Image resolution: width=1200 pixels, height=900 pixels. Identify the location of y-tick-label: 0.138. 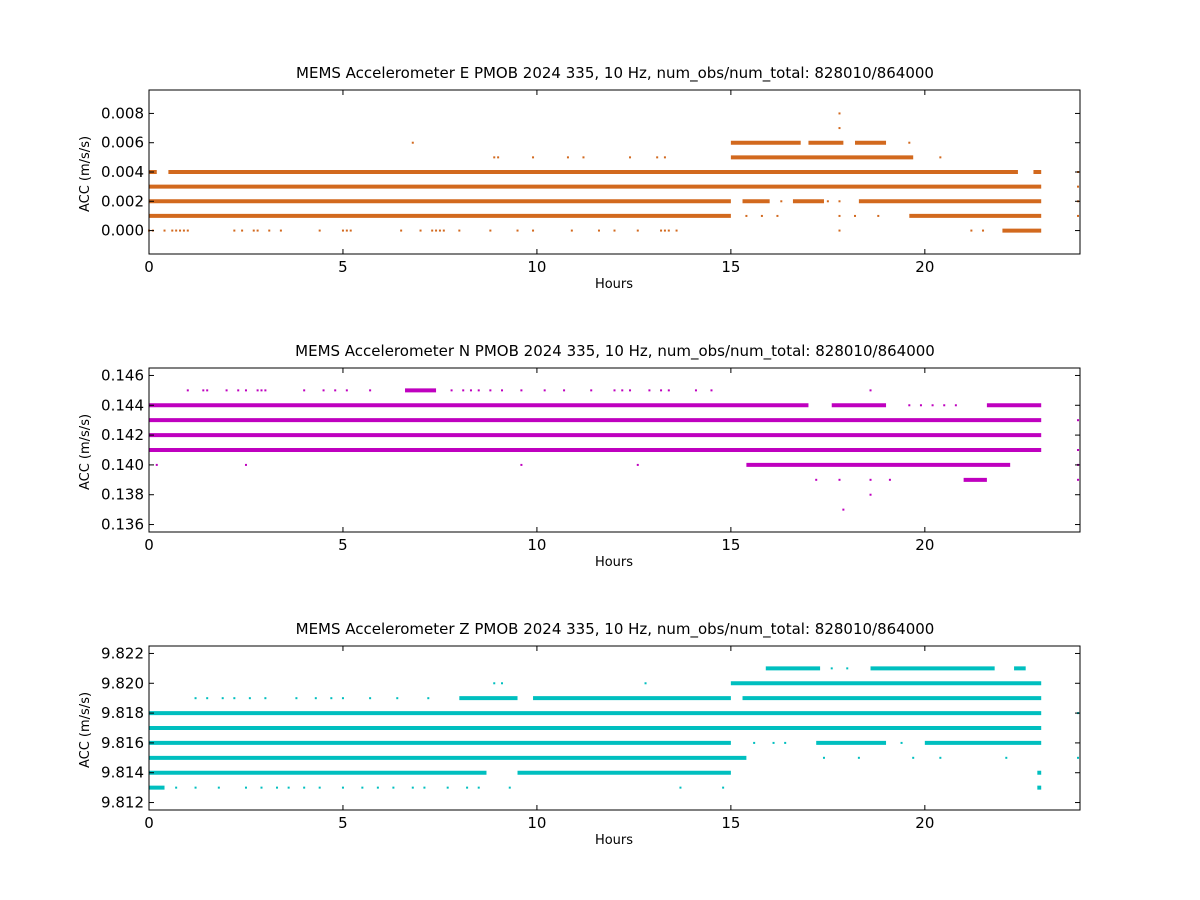
(122, 495).